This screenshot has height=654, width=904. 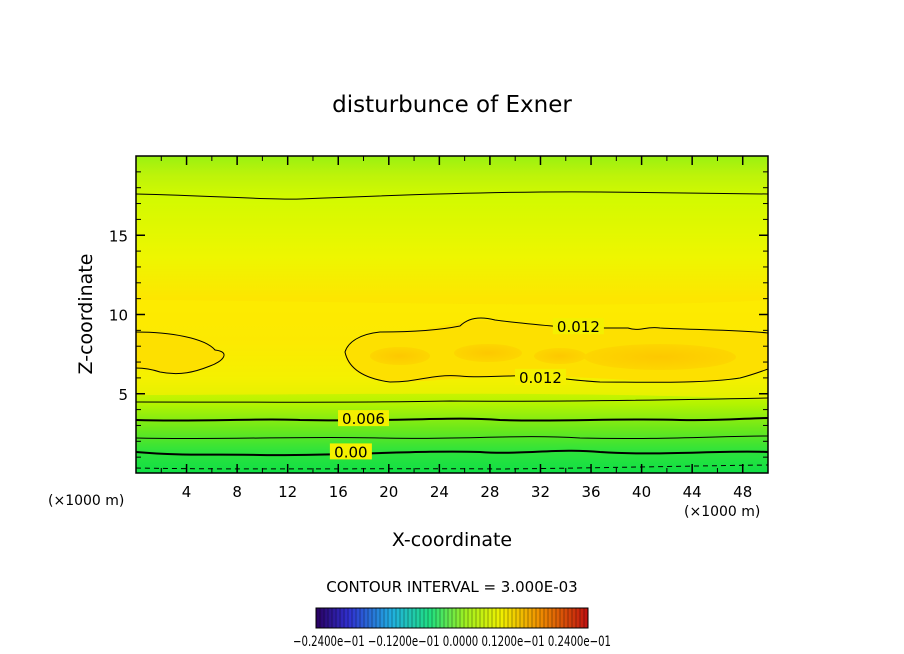 What do you see at coordinates (692, 492) in the screenshot?
I see `x-tick-label: 44` at bounding box center [692, 492].